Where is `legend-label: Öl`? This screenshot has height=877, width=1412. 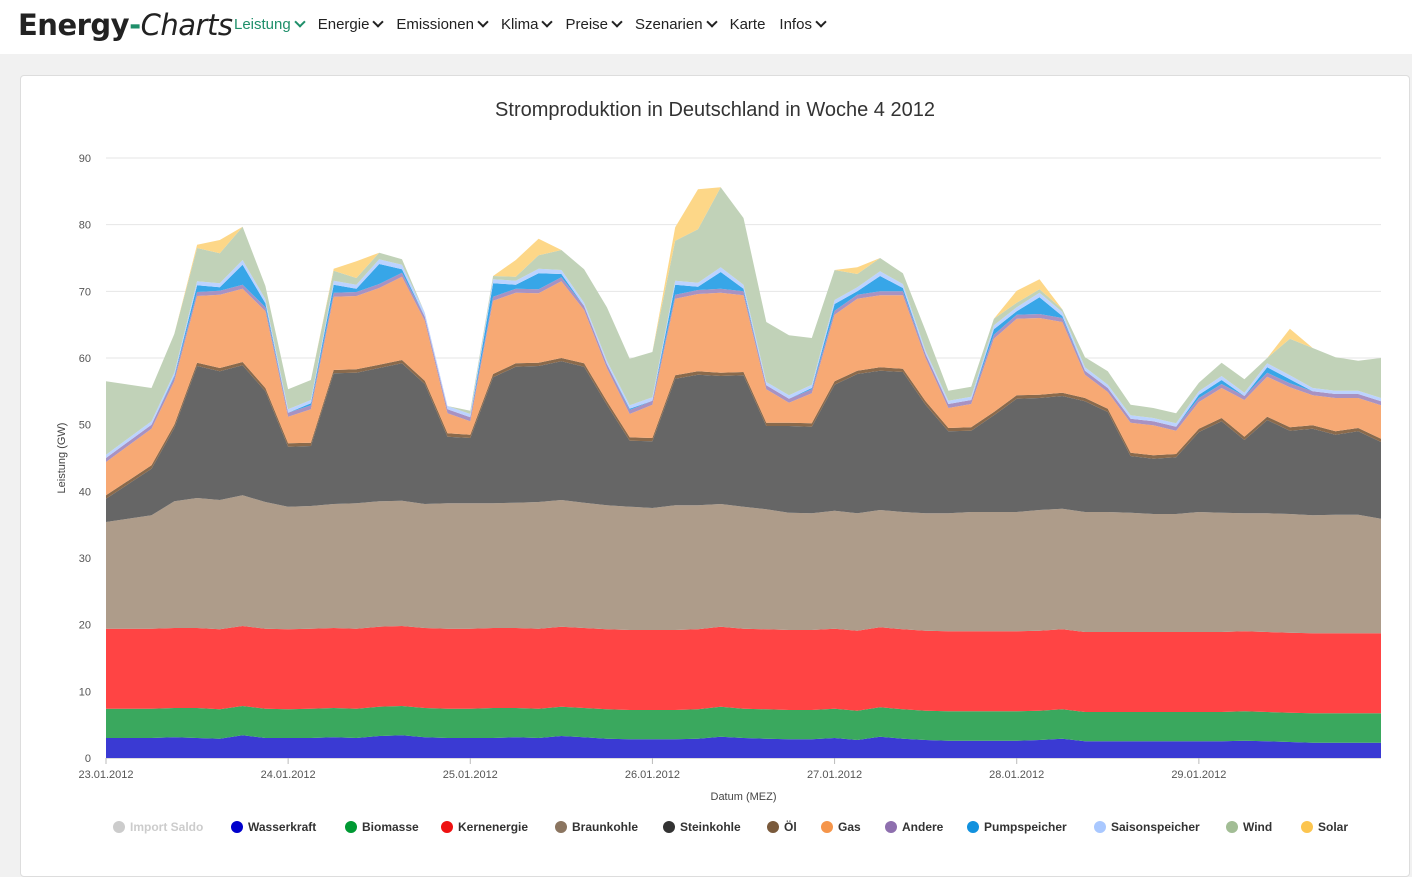 legend-label: Öl is located at coordinates (790, 826).